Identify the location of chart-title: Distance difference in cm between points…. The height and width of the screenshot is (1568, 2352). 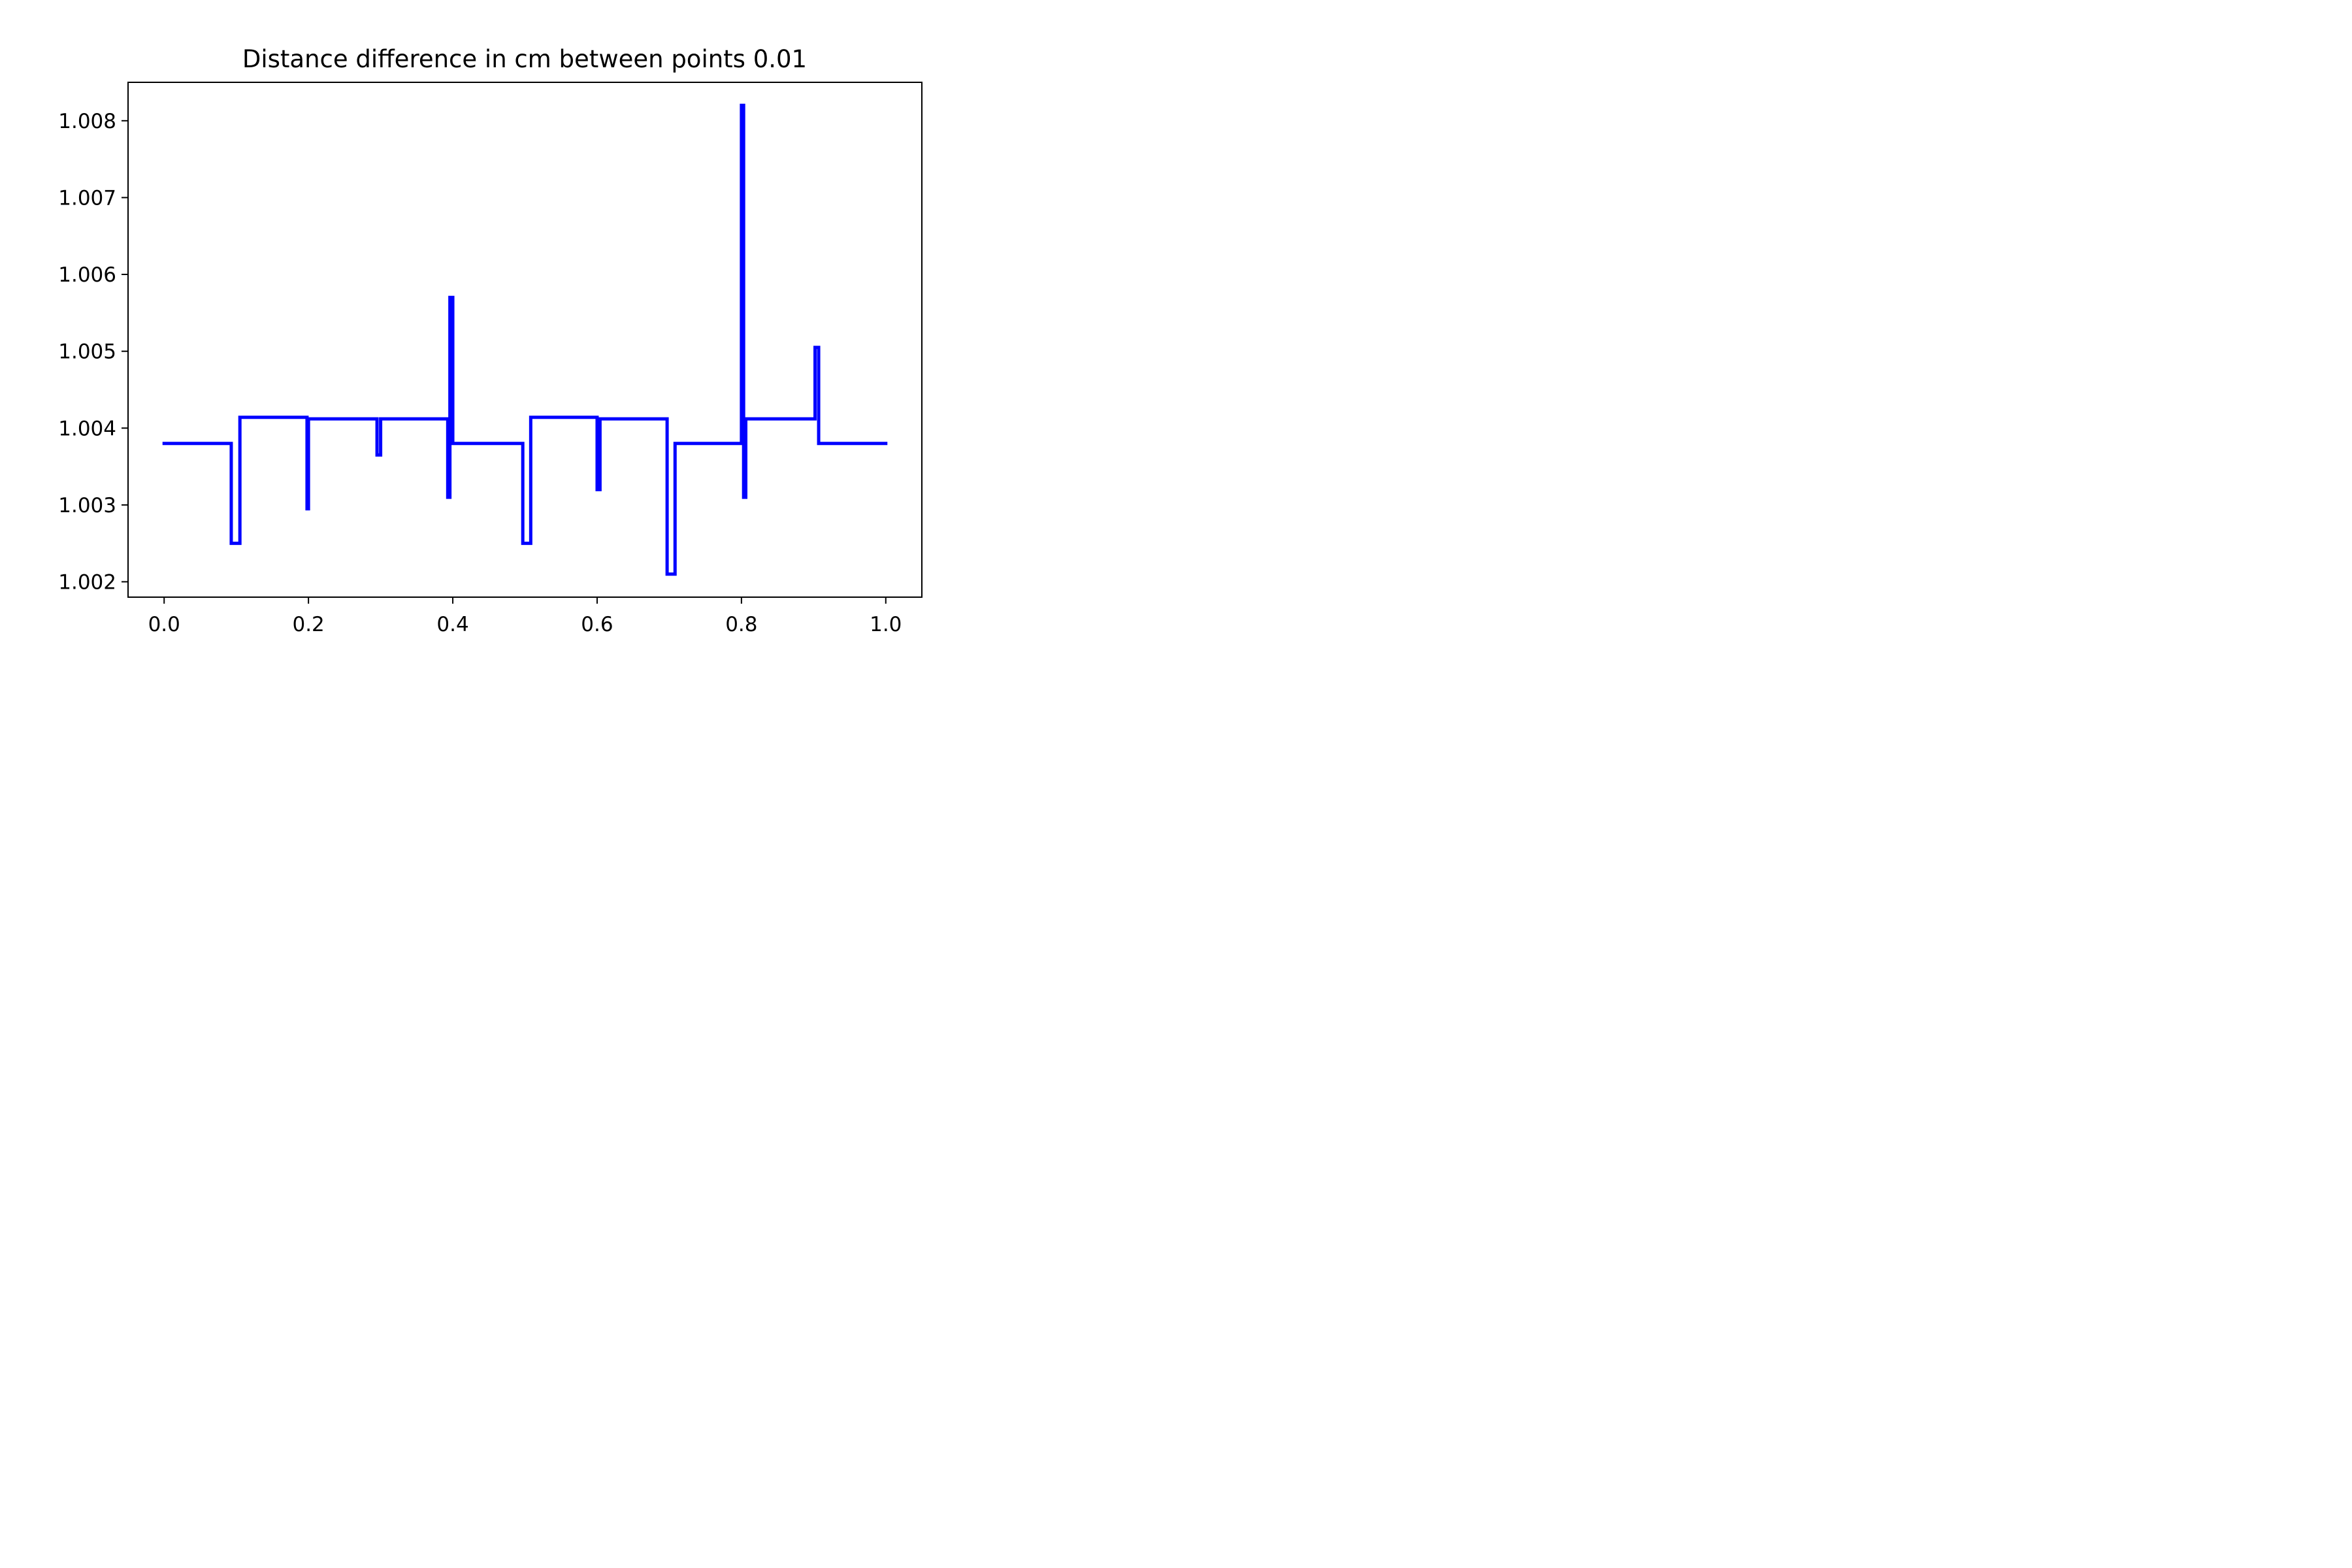
(524, 59).